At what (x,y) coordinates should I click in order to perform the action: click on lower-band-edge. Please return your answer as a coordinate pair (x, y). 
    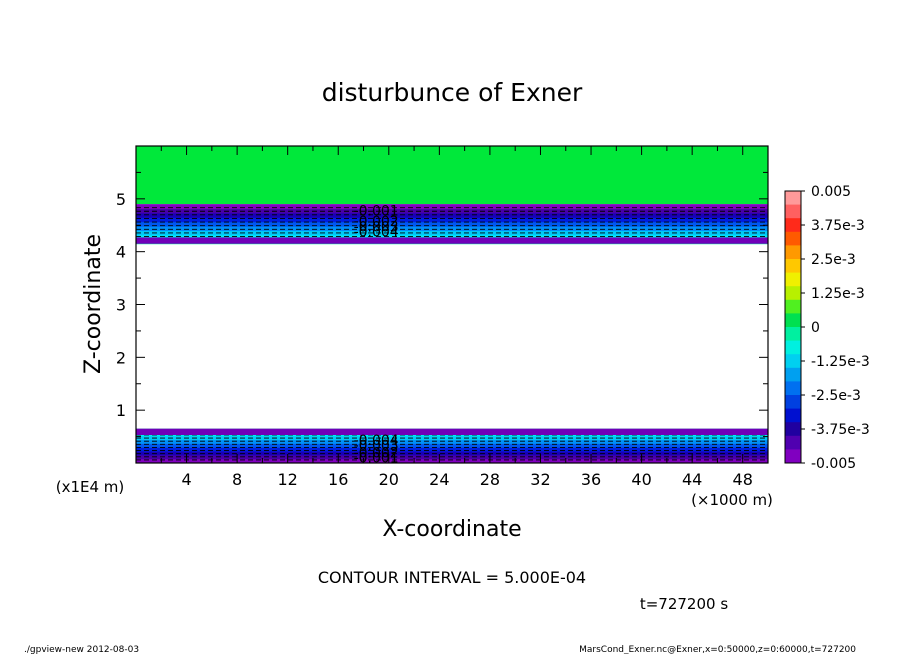
    Looking at the image, I should click on (452, 431).